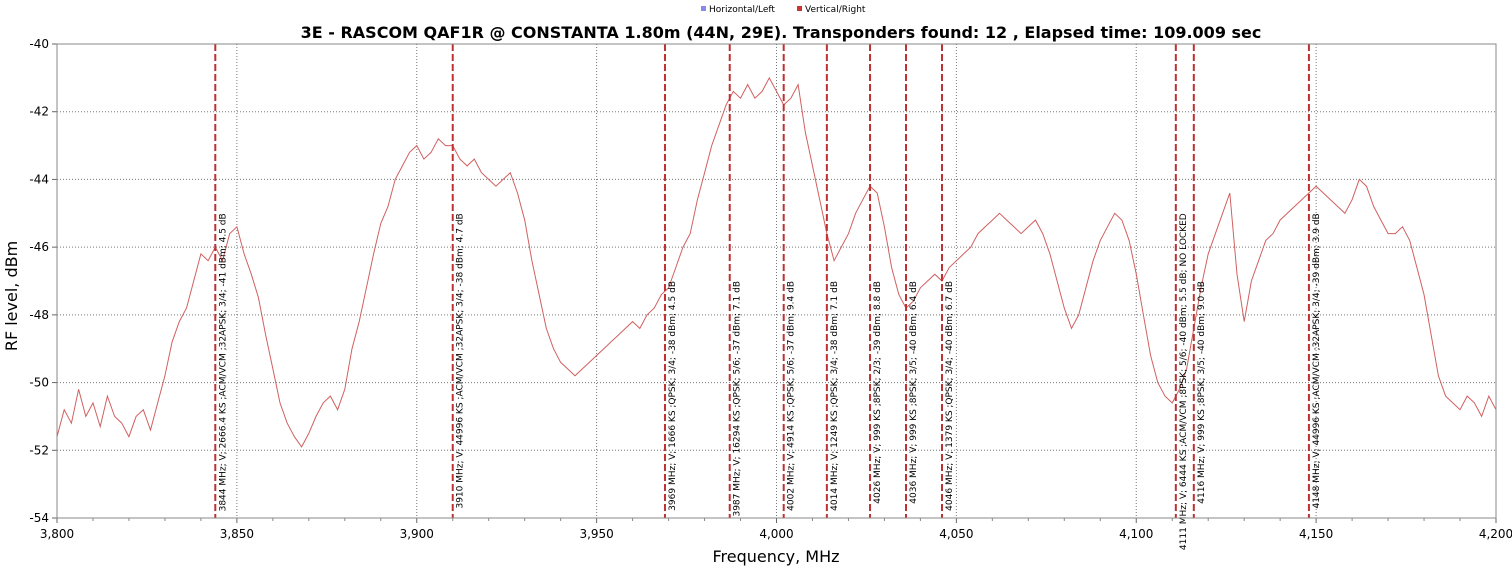 Image resolution: width=1512 pixels, height=567 pixels. What do you see at coordinates (742, 10) in the screenshot?
I see `legend-entry: Horizontal/Left` at bounding box center [742, 10].